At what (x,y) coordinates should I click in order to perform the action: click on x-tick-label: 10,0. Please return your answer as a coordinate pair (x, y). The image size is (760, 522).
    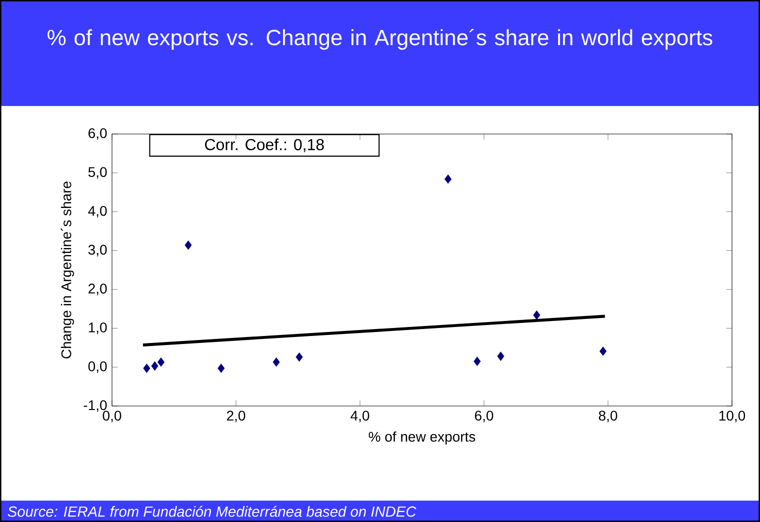
    Looking at the image, I should click on (732, 416).